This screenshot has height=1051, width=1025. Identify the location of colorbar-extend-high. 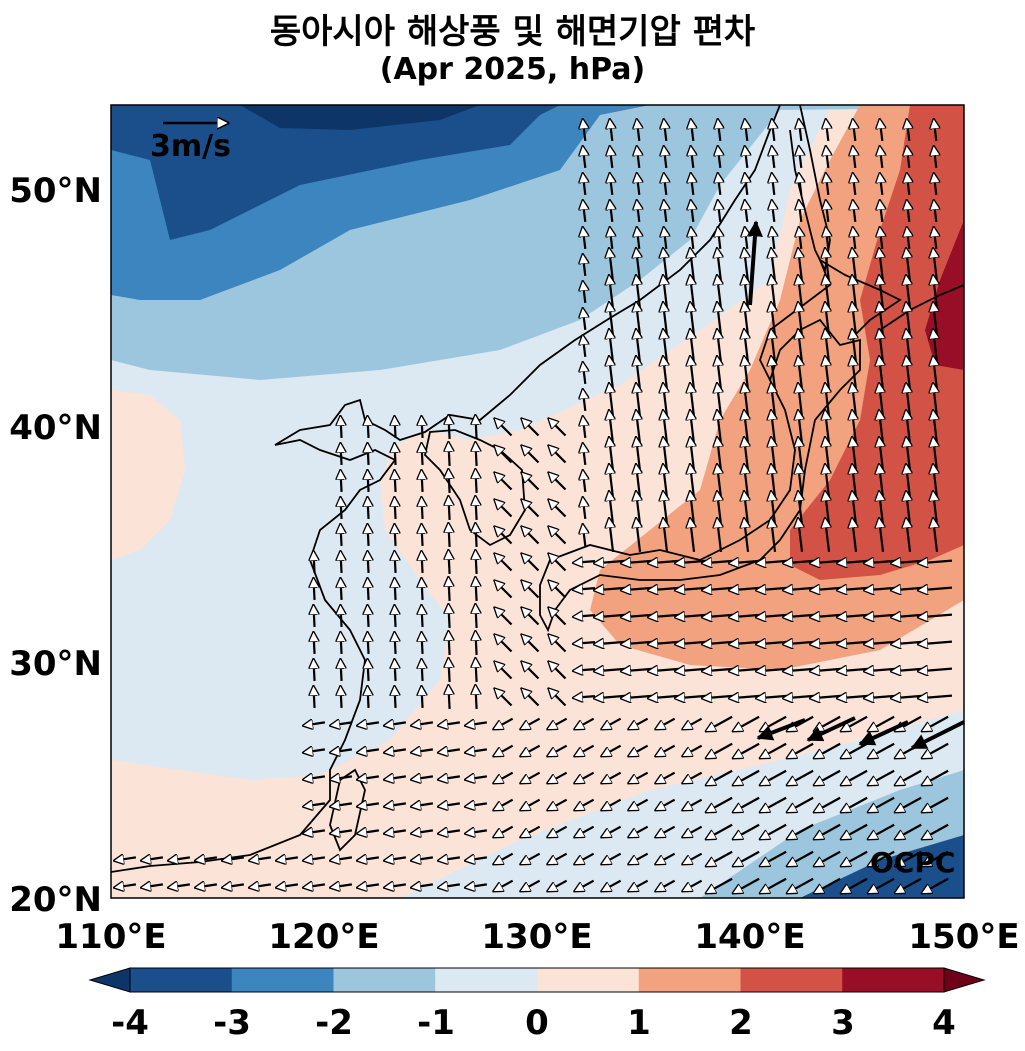
(964, 980).